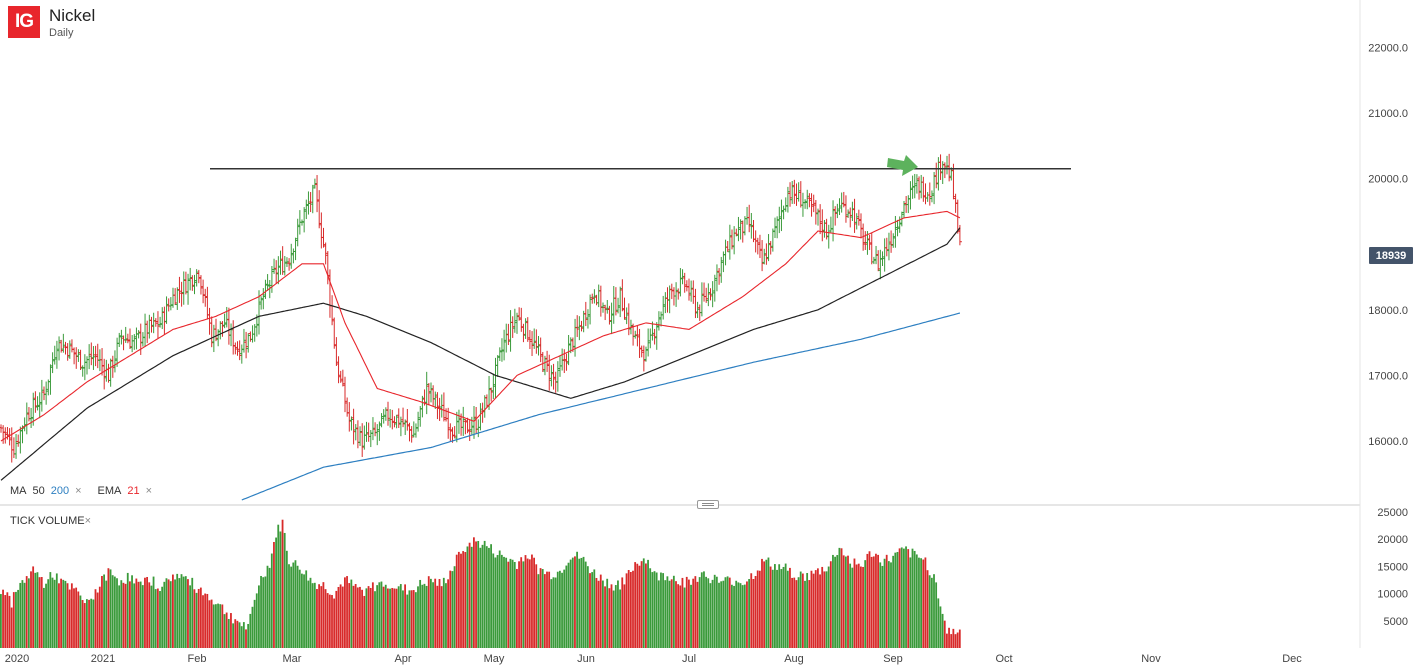  What do you see at coordinates (1388, 376) in the screenshot?
I see `price-tick-label: 17000.0` at bounding box center [1388, 376].